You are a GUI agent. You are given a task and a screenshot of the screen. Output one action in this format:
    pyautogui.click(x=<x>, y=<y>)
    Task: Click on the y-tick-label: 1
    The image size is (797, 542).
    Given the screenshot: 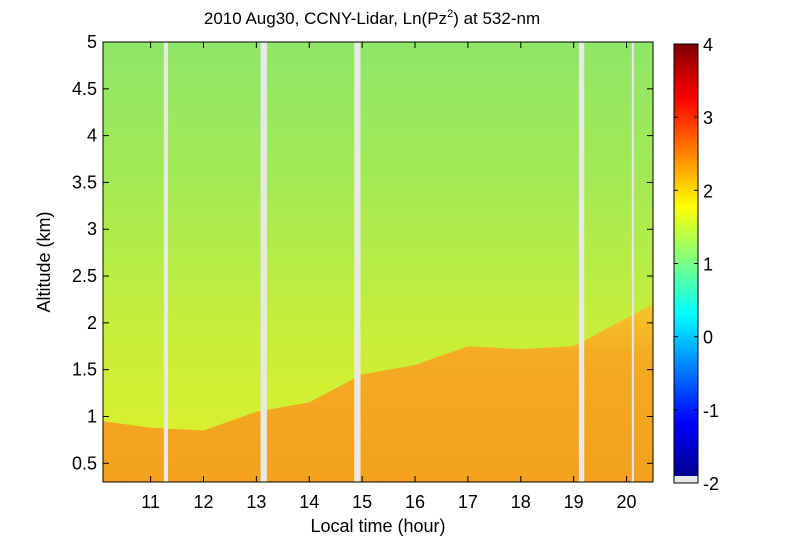 What is the action you would take?
    pyautogui.click(x=92, y=416)
    